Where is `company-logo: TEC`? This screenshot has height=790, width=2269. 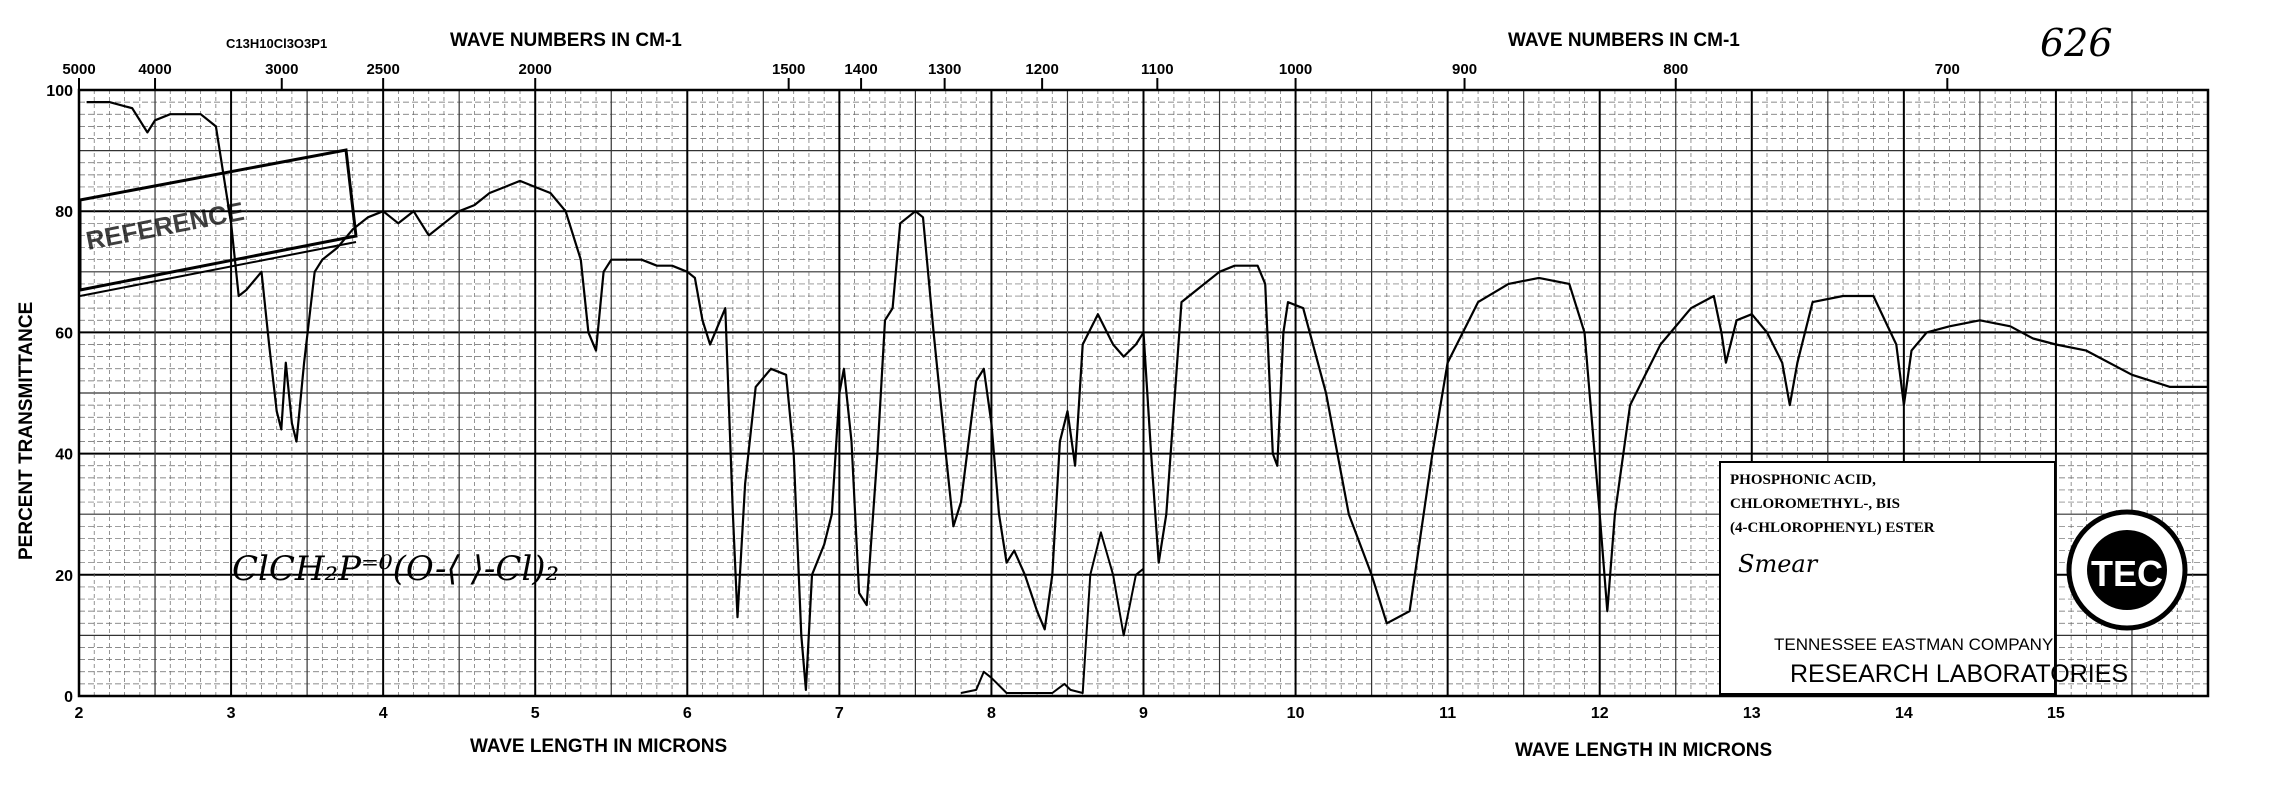
company-logo: TEC is located at coordinates (2127, 570).